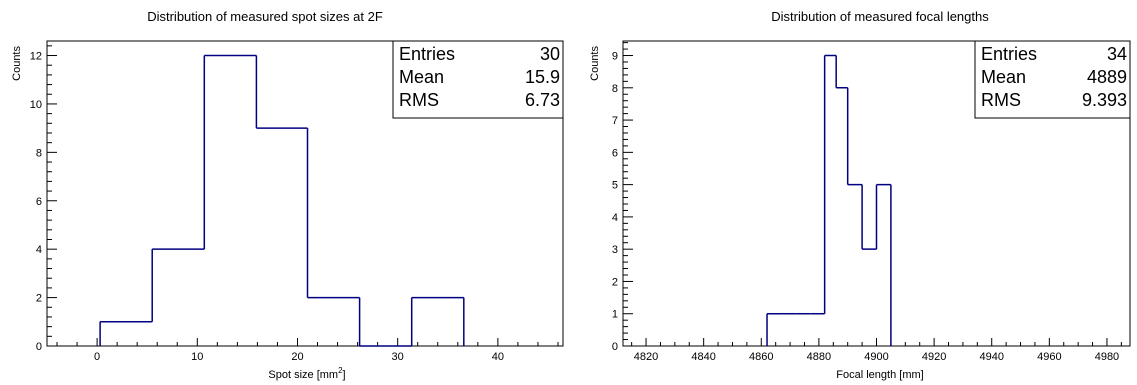 The width and height of the screenshot is (1137, 385). What do you see at coordinates (646, 357) in the screenshot?
I see `x-tick-label: 4820` at bounding box center [646, 357].